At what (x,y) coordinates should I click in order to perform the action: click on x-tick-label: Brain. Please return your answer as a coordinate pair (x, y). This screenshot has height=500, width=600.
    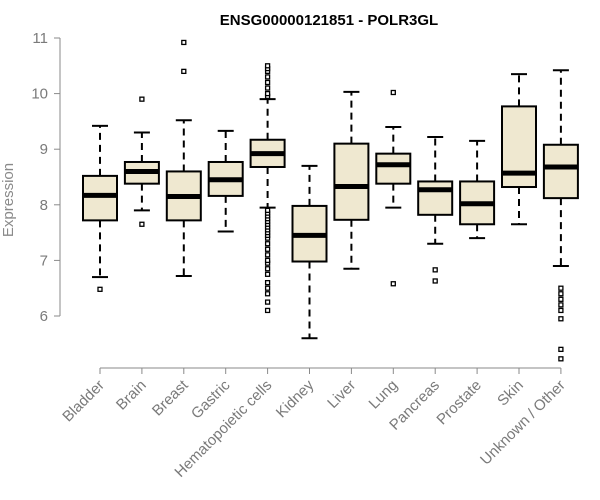
    Looking at the image, I should click on (131, 395).